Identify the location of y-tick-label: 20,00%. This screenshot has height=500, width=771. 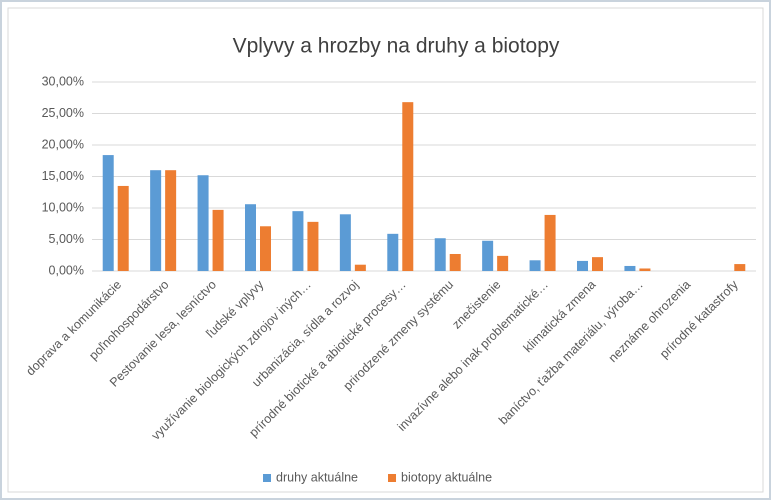
(63, 144).